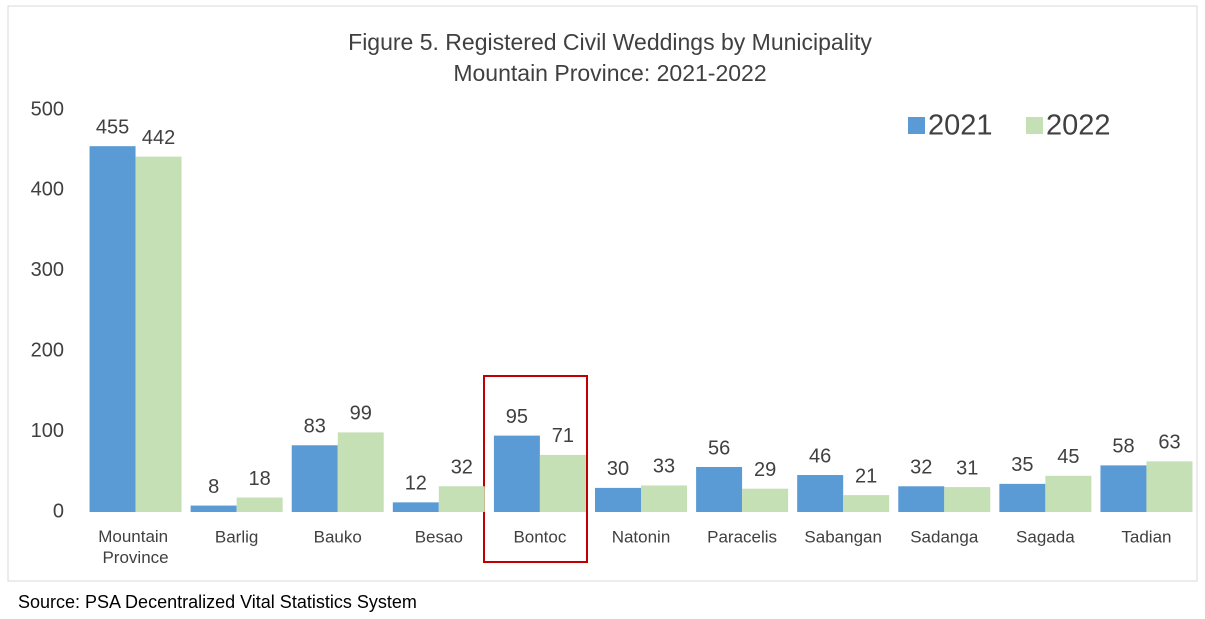  I want to click on x-tick-label: Besao, so click(439, 536).